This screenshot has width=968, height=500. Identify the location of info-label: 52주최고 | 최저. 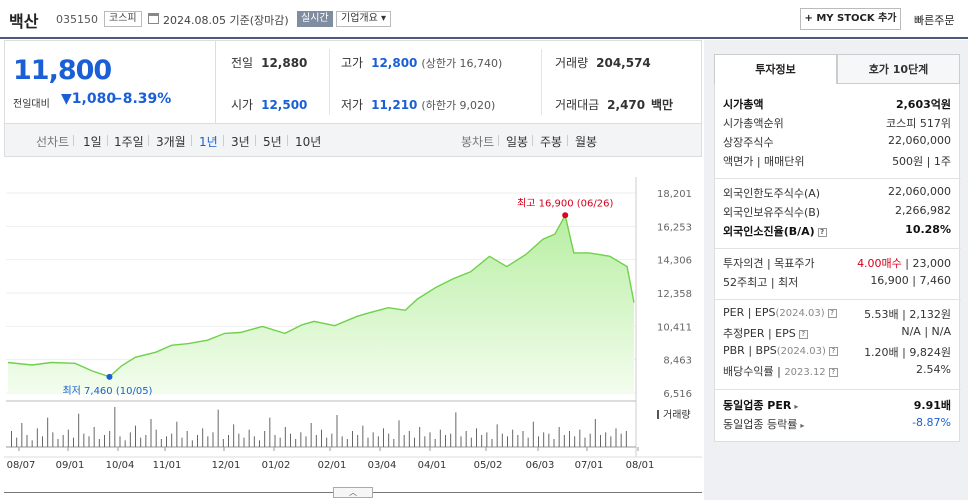
(760, 282).